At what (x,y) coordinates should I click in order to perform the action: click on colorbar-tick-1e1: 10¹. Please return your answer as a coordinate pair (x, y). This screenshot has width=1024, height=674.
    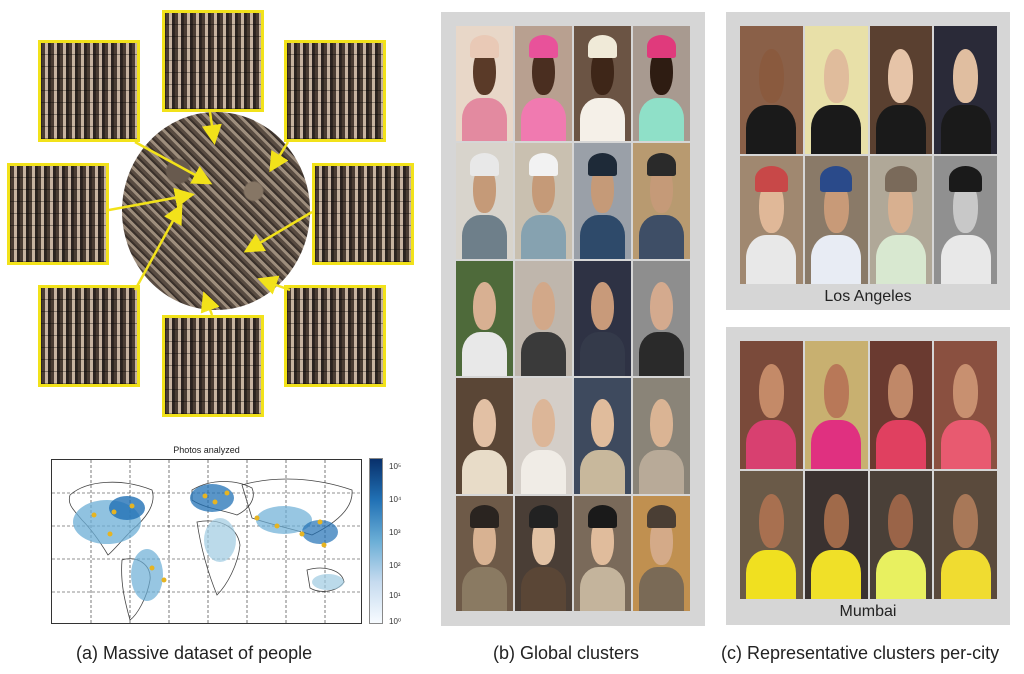
    Looking at the image, I should click on (395, 595).